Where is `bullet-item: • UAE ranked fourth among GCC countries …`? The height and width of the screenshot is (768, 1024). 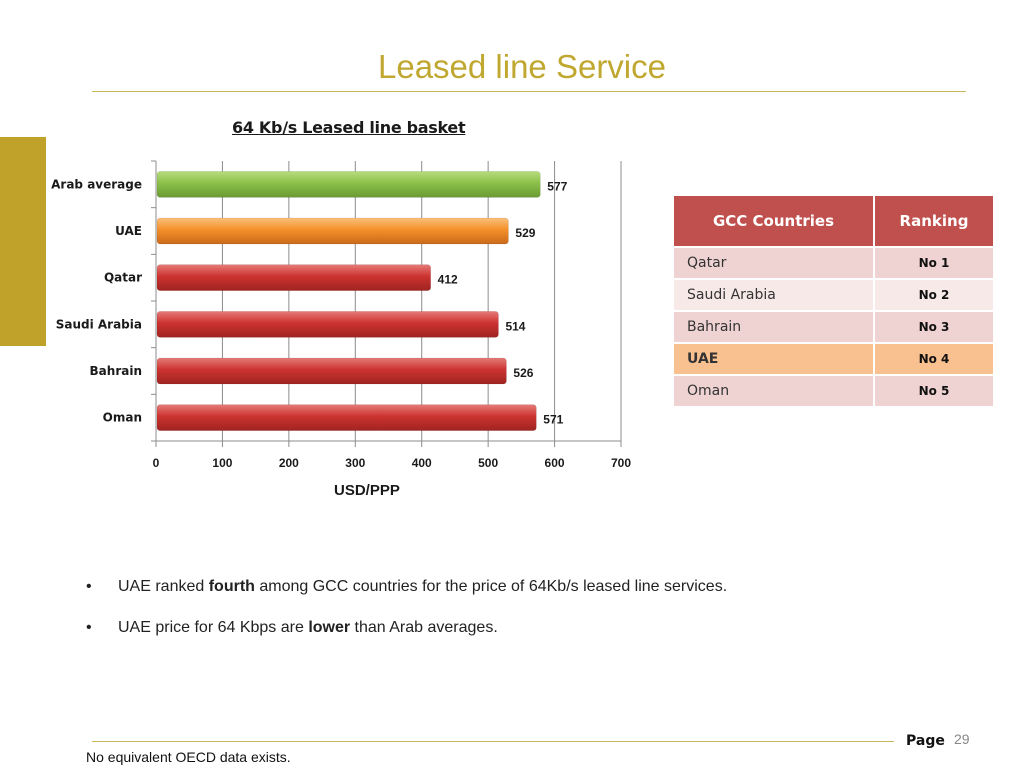
bullet-item: • UAE ranked fourth among GCC countries … is located at coordinates (406, 596).